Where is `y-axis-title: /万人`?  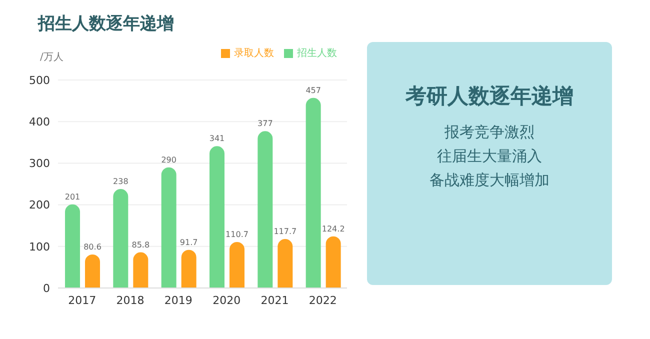
y-axis-title: /万人 is located at coordinates (52, 57).